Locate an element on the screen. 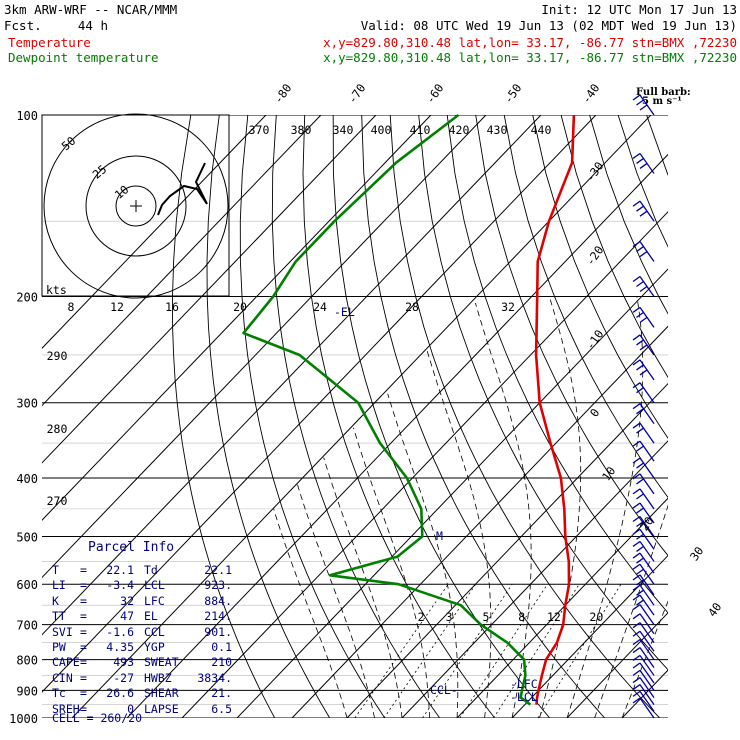  parcel-v2-0: 22.1 is located at coordinates (218, 570).